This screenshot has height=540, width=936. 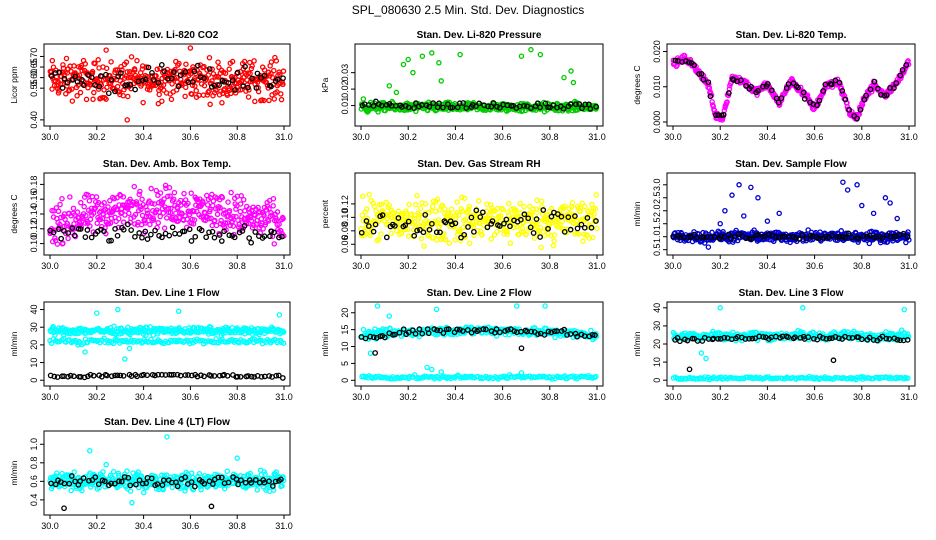 What do you see at coordinates (791, 293) in the screenshot?
I see `panel-title: Stan. Dev. Line 3 Flow` at bounding box center [791, 293].